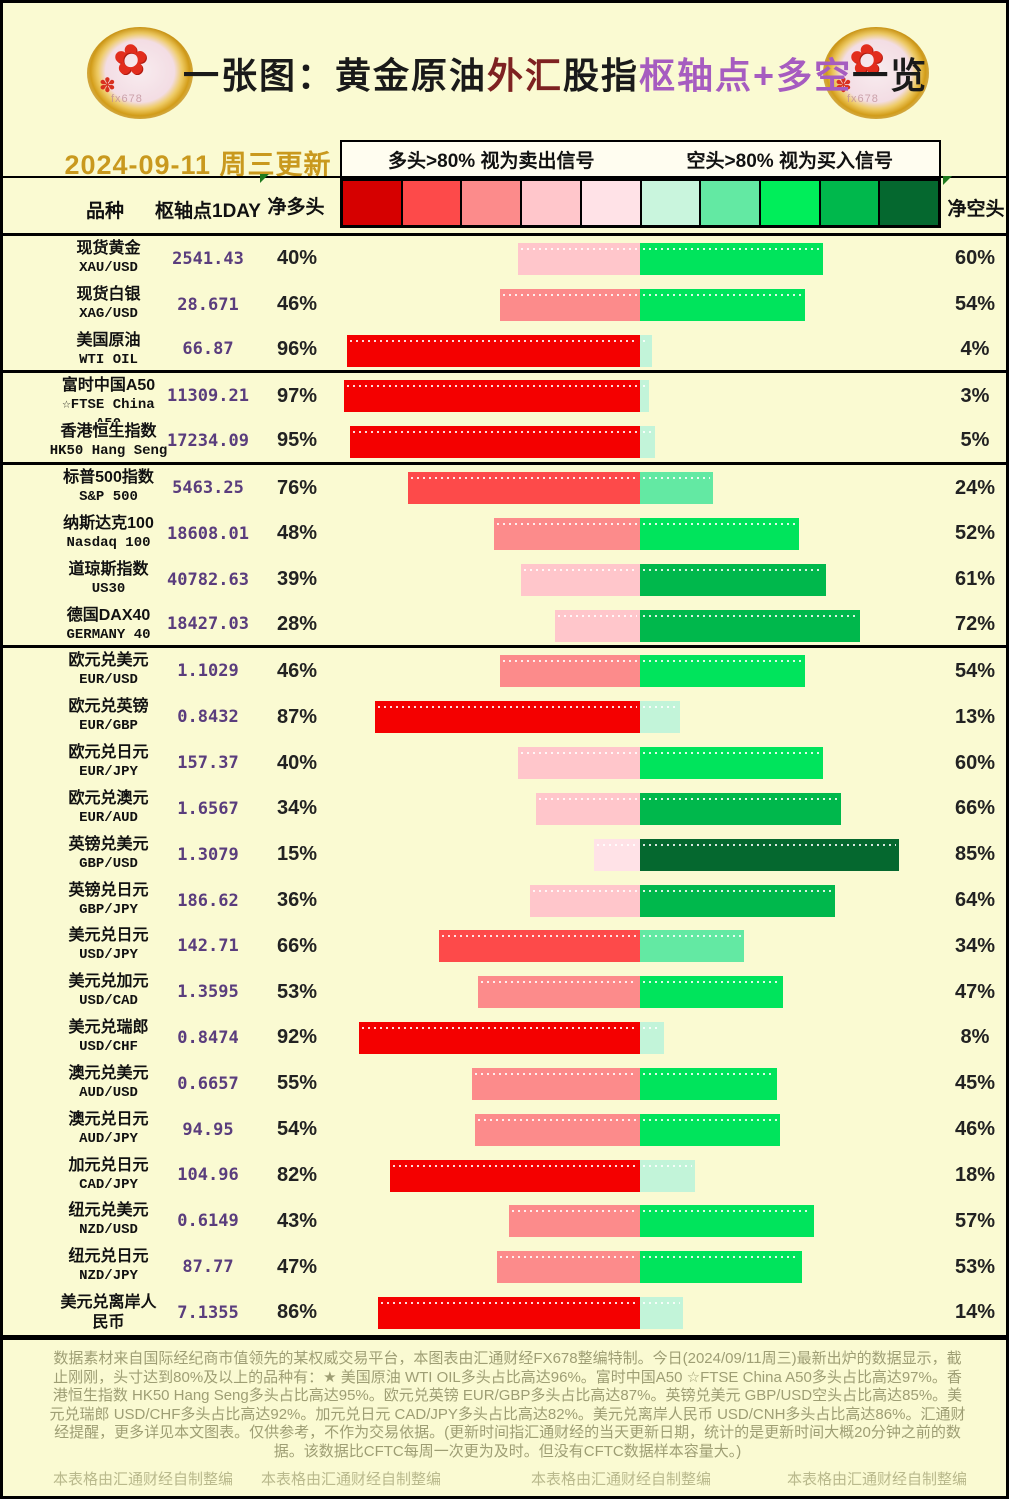 The height and width of the screenshot is (1499, 1009). I want to click on instrument-name: 澳元兑美元 AUD/USD, so click(108, 1085).